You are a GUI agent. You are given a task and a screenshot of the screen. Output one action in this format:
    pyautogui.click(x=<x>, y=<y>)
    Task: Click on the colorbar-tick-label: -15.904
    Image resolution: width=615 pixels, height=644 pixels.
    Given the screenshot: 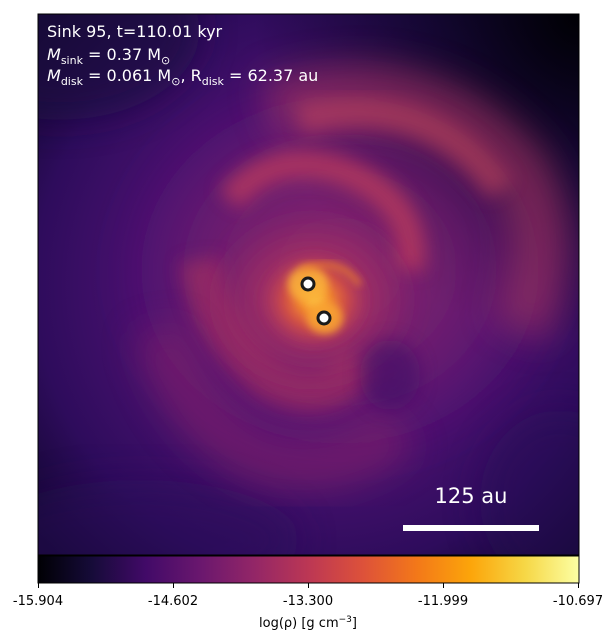 What is the action you would take?
    pyautogui.click(x=38, y=601)
    